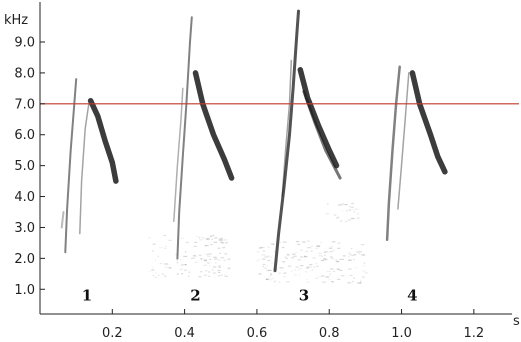  I want to click on x-axis-ticks: 0.2 0.4 0.6 0.8 1.0 1.2, so click(293, 325).